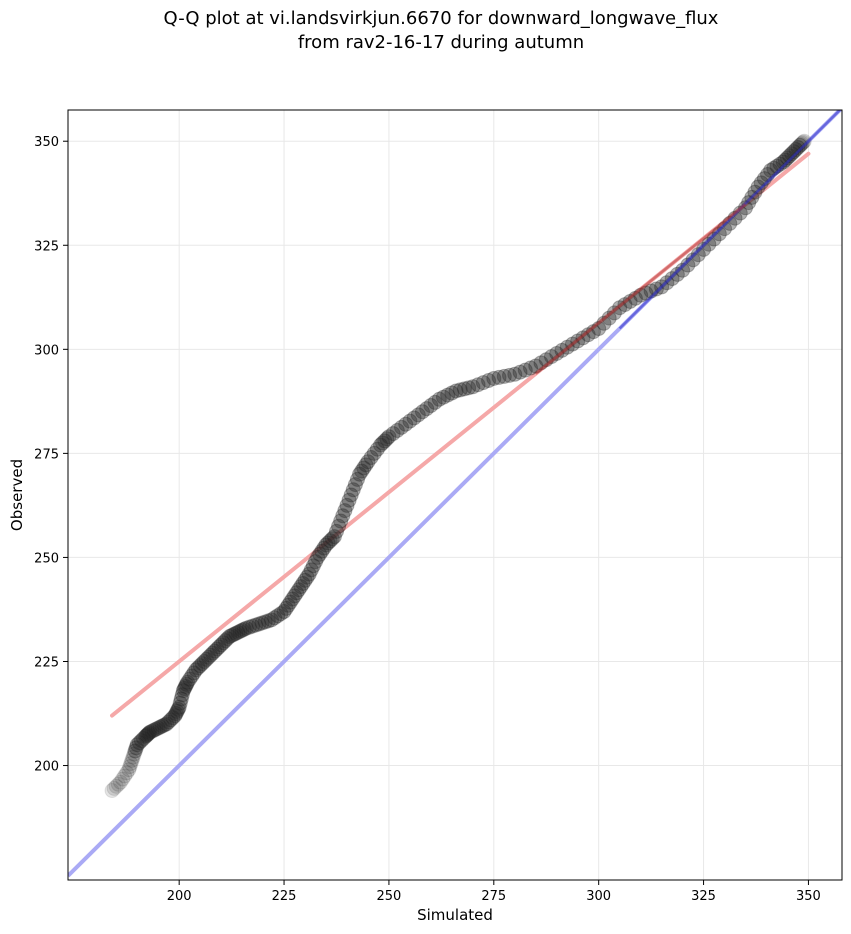 This screenshot has height=934, width=851. What do you see at coordinates (51, 455) in the screenshot?
I see `y-axis: 200 225 250 275 300 325 350` at bounding box center [51, 455].